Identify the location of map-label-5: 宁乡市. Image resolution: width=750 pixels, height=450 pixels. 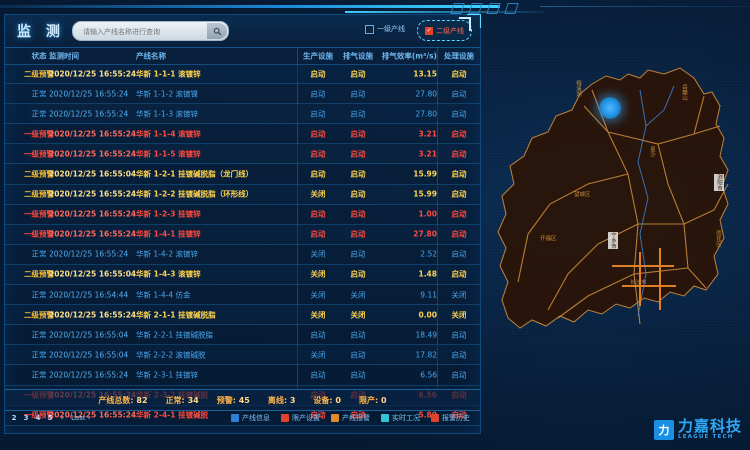
(613, 240).